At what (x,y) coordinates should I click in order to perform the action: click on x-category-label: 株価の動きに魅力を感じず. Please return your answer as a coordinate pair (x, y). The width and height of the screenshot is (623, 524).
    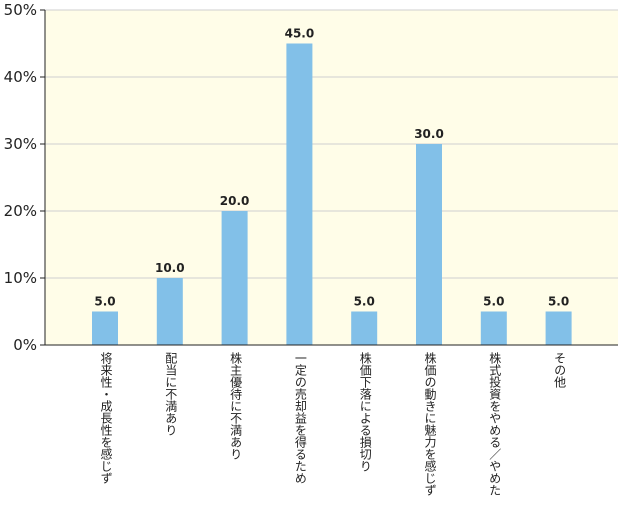
    Looking at the image, I should click on (430, 424).